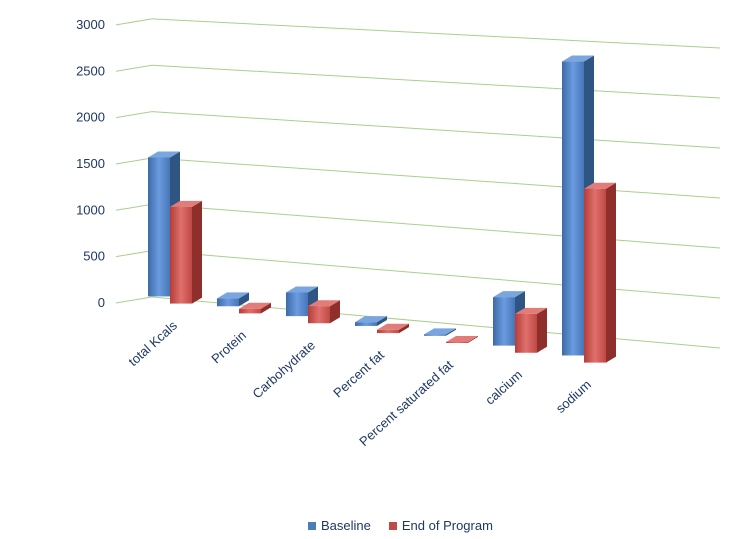 This screenshot has height=539, width=738. I want to click on legend-label-baseline: Baseline, so click(346, 525).